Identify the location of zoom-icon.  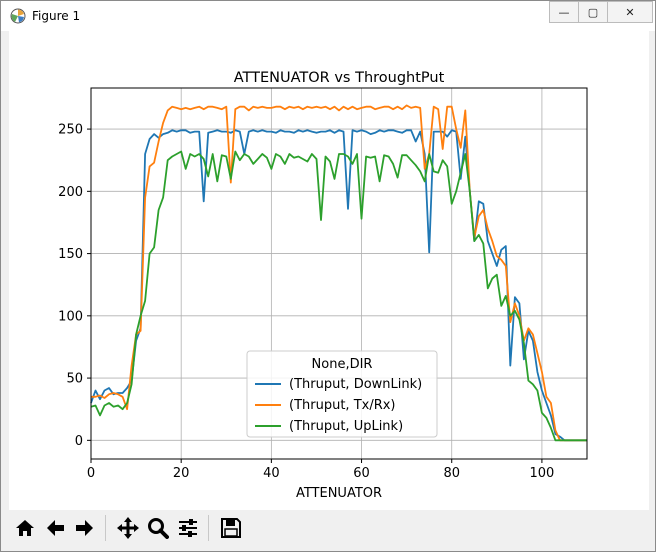
(158, 528).